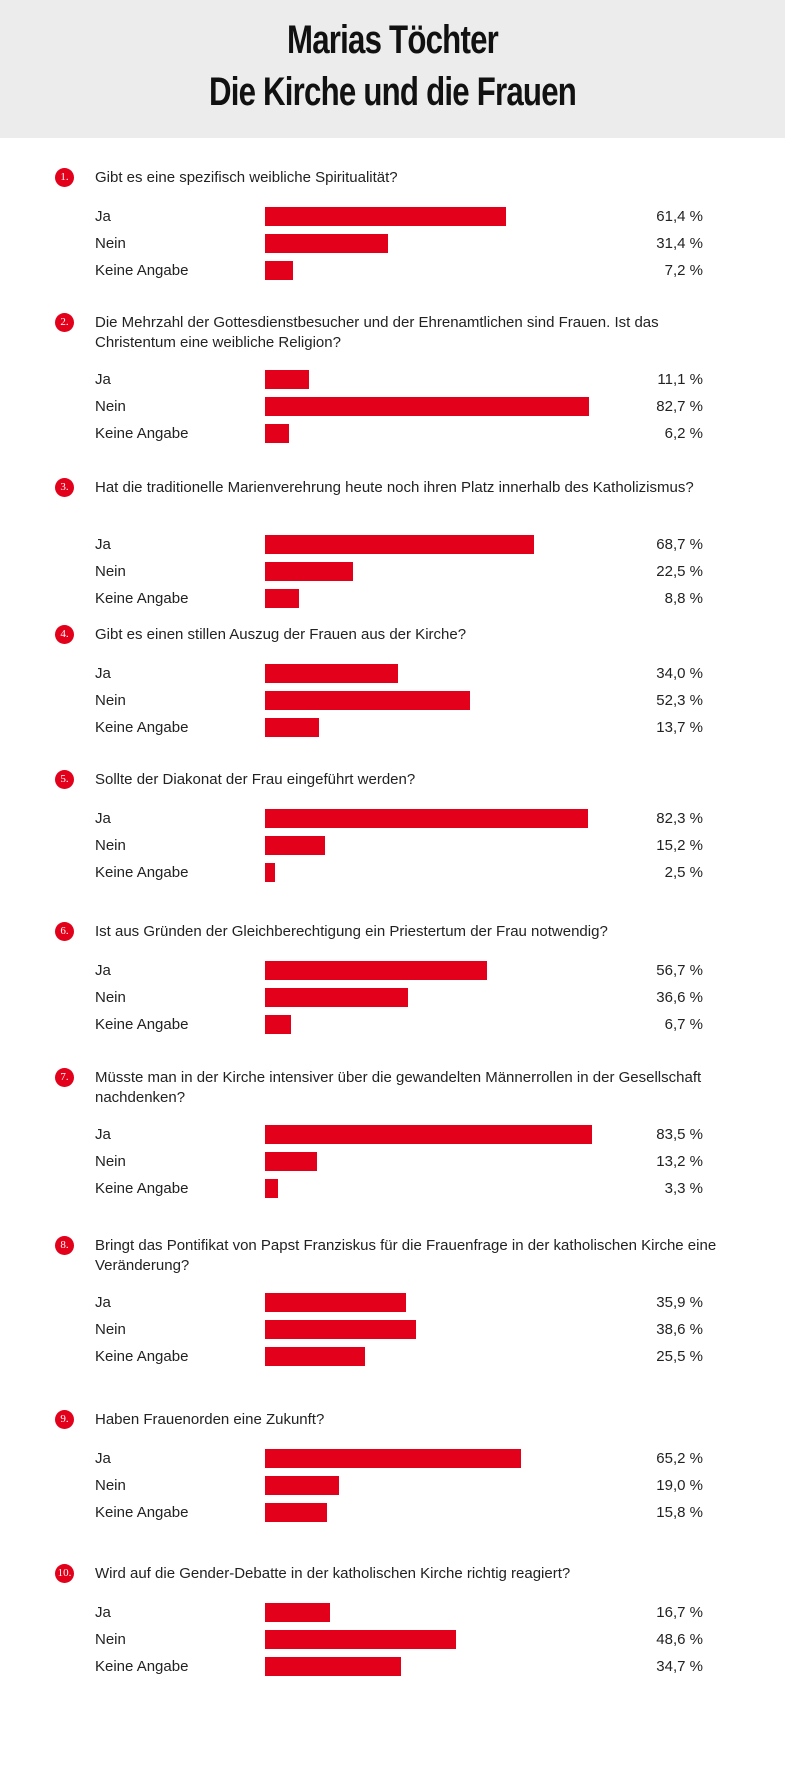 Image resolution: width=785 pixels, height=1765 pixels. I want to click on question-number-badge: 3., so click(64, 487).